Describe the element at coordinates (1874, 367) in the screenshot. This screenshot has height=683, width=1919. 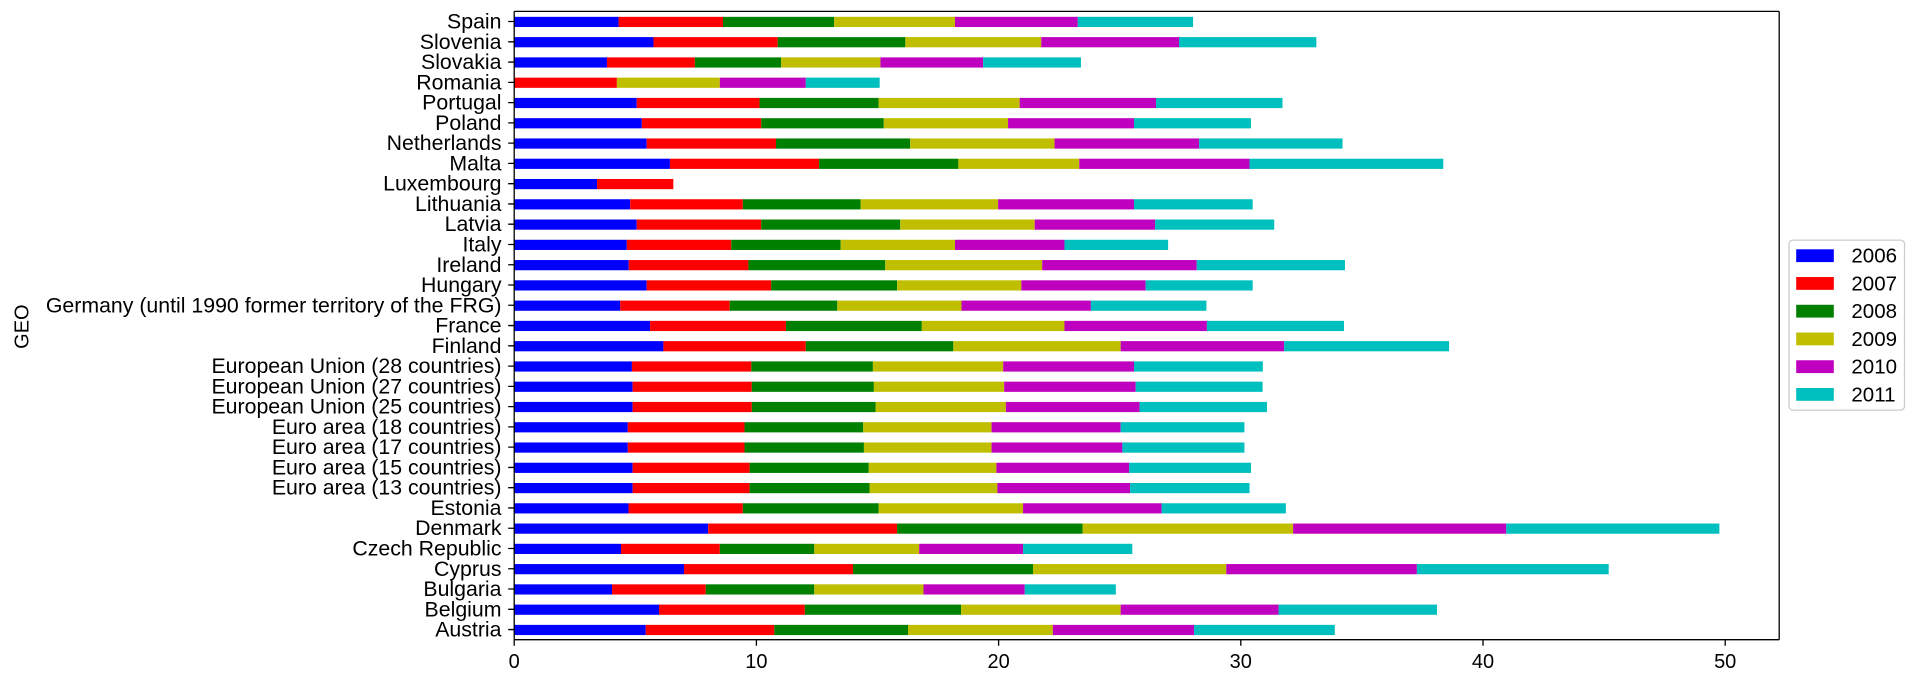
I see `svg-text: 2010` at that location.